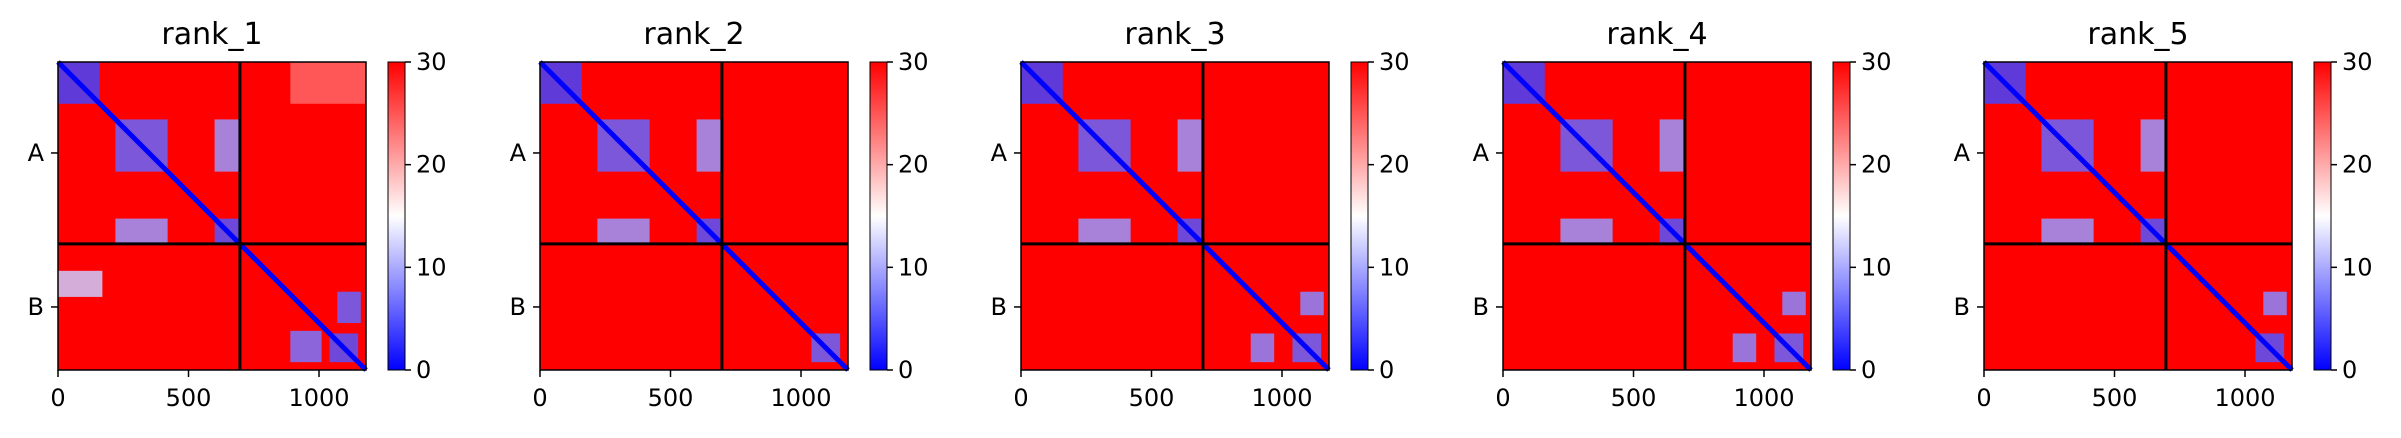  I want to click on chart-title: rank_2, so click(693, 34).